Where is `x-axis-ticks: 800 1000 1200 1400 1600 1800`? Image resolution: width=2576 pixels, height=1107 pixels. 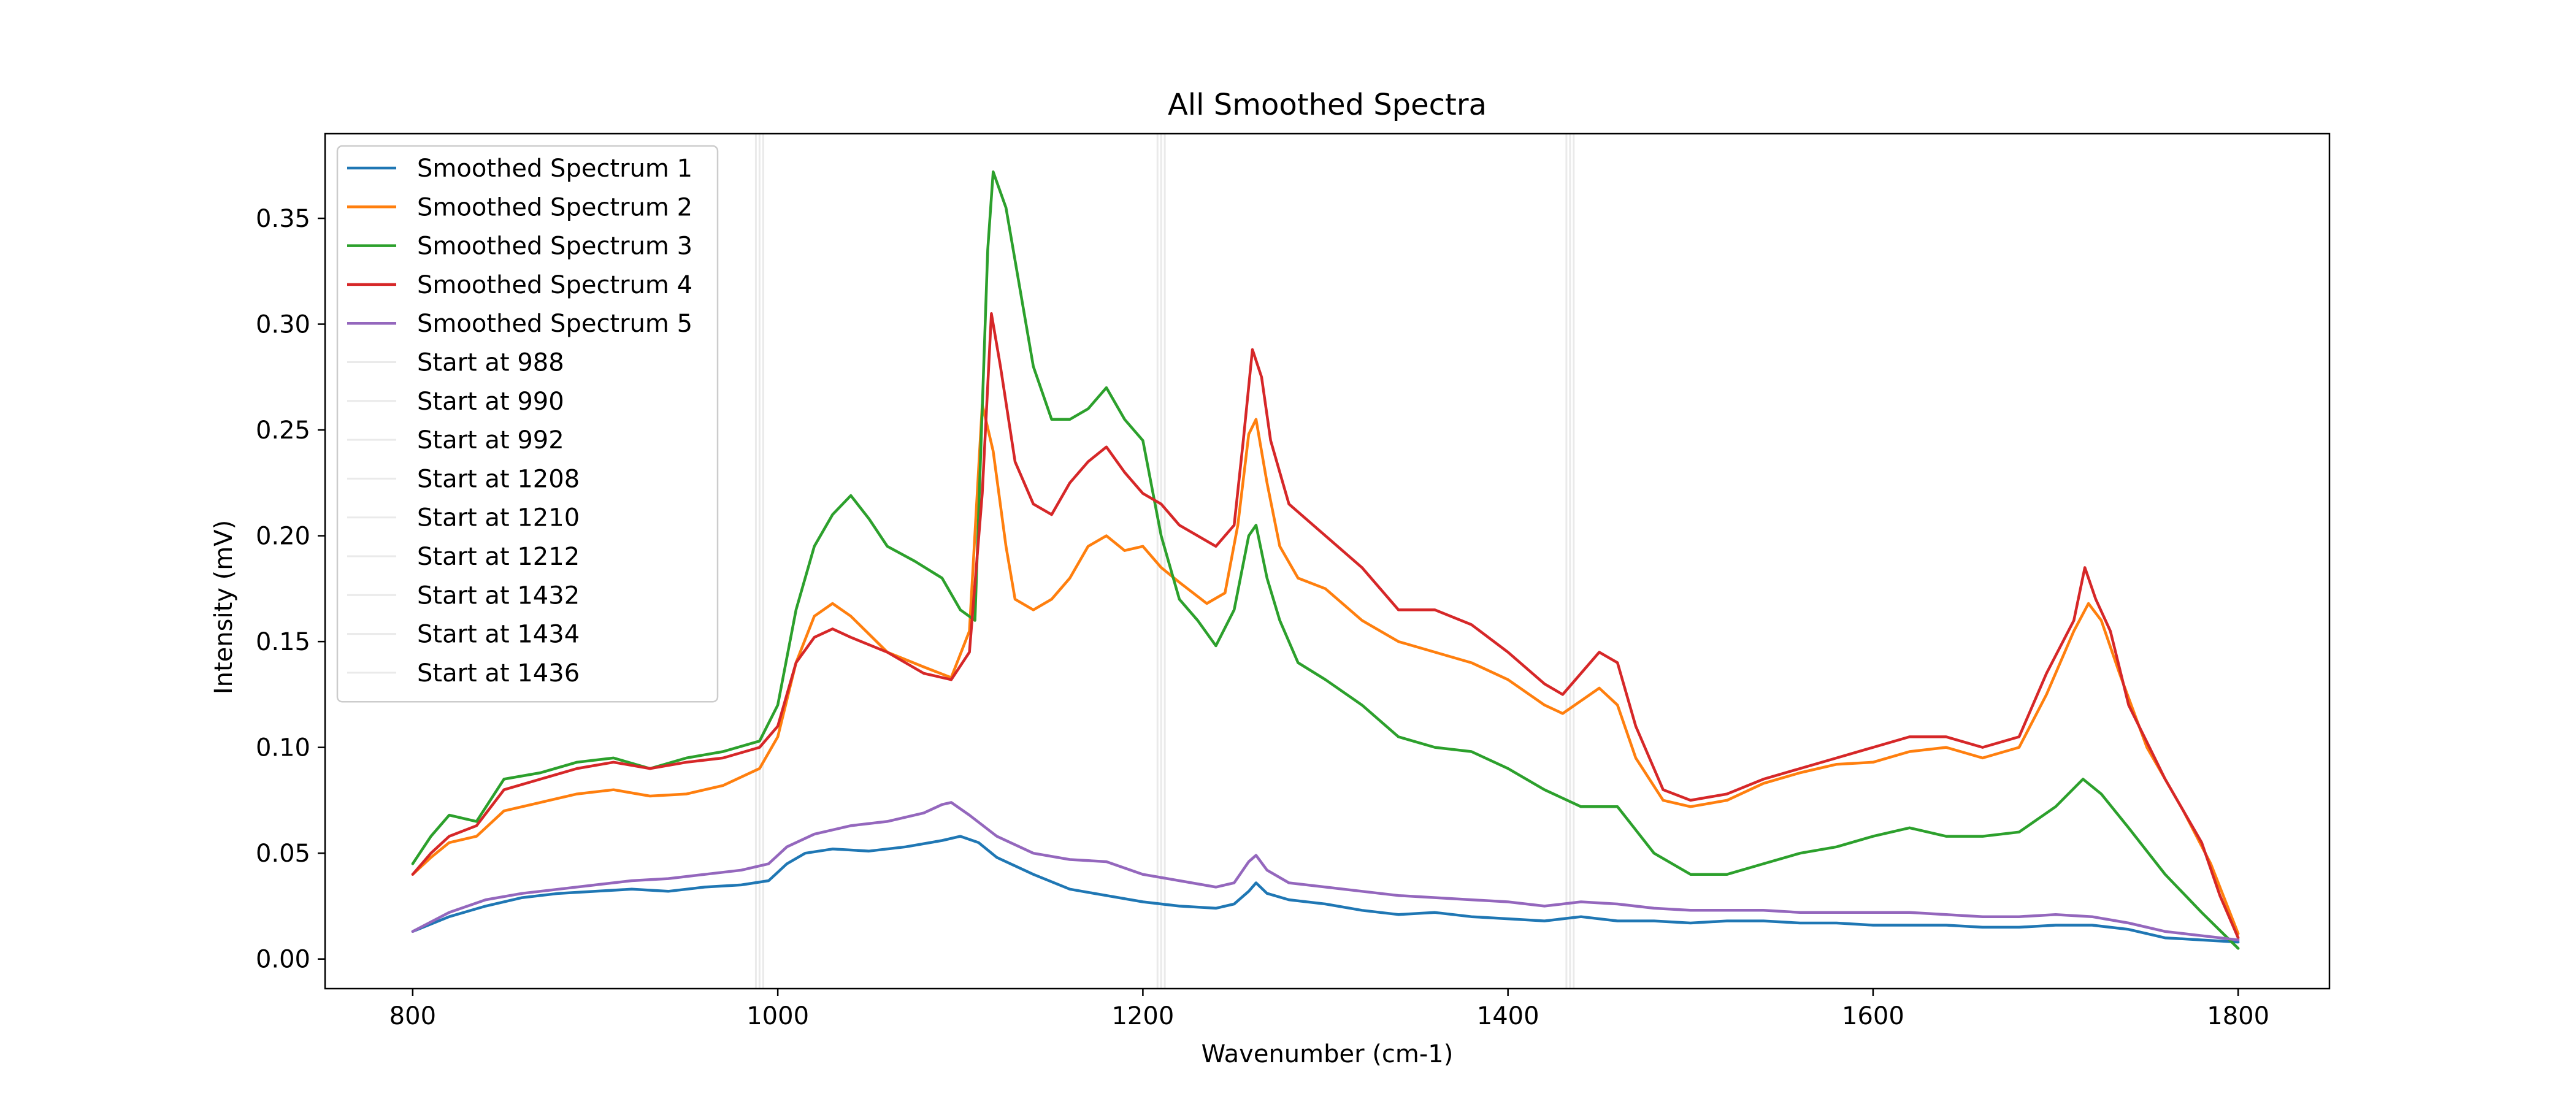
x-axis-ticks: 800 1000 1200 1400 1600 1800 is located at coordinates (1329, 1009).